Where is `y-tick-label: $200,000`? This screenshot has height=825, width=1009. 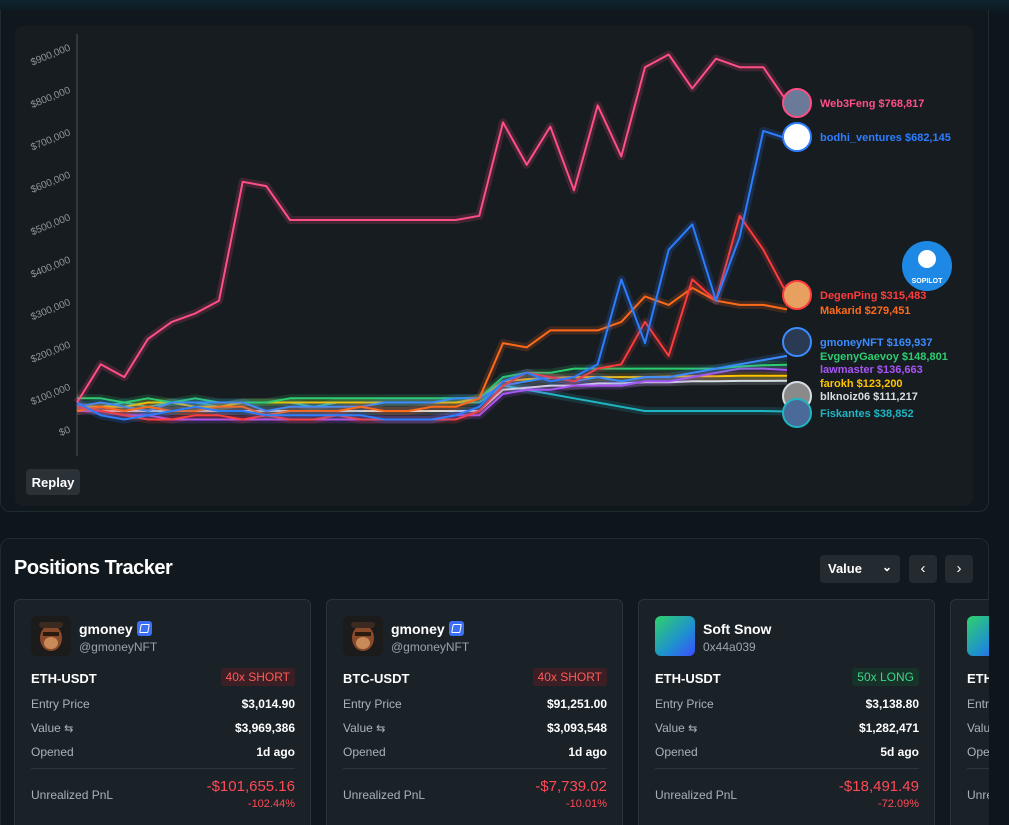
y-tick-label: $200,000 is located at coordinates (50, 353).